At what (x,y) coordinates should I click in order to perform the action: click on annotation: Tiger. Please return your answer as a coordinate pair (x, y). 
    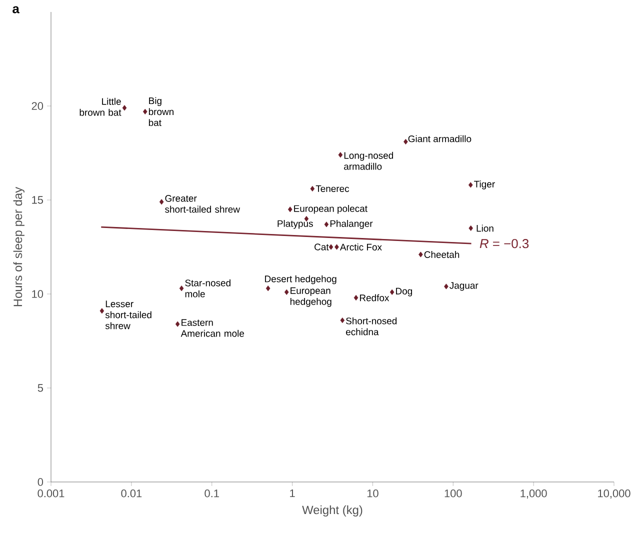
    Looking at the image, I should click on (484, 185).